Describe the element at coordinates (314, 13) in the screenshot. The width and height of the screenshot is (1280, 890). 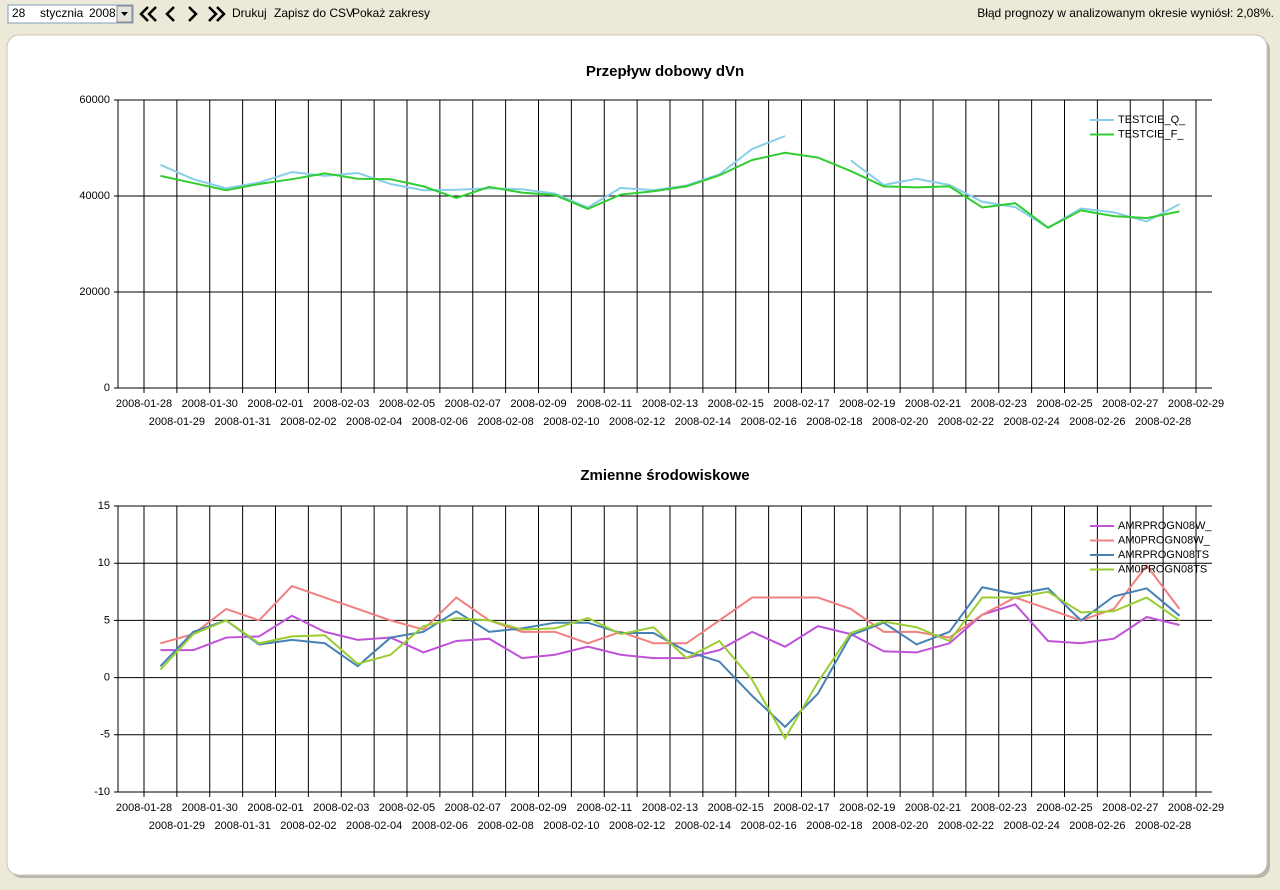
I see `csv-button: Zapisz do CSV` at that location.